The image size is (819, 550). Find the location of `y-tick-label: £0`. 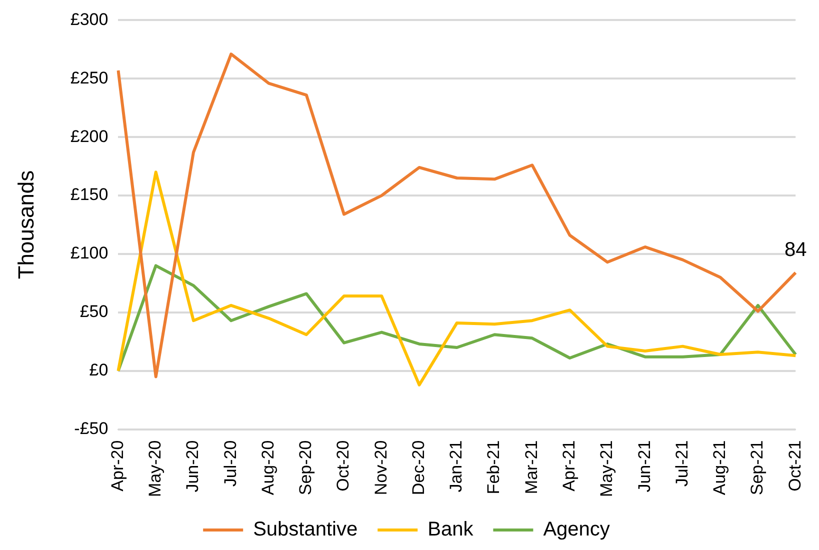

y-tick-label: £0 is located at coordinates (98, 370).